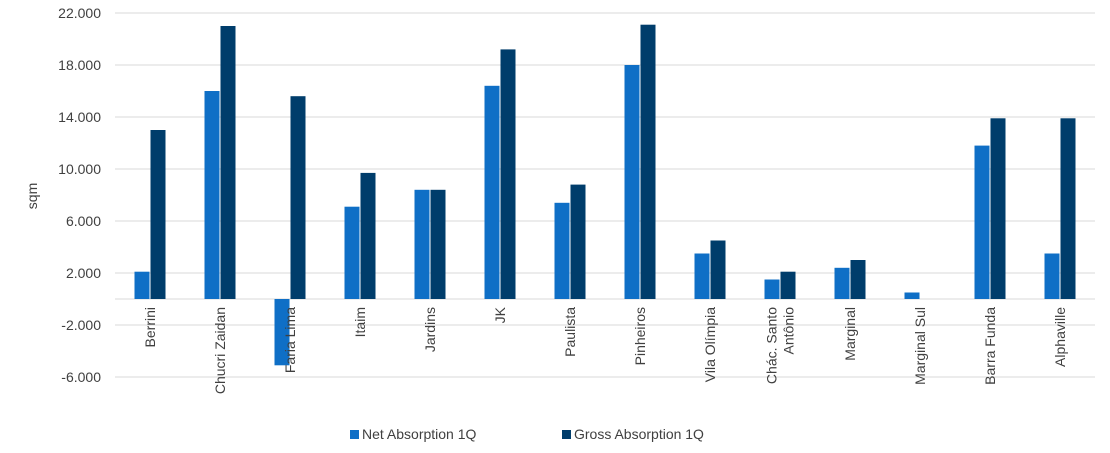  I want to click on x-tick-label: Pinheiros, so click(640, 336).